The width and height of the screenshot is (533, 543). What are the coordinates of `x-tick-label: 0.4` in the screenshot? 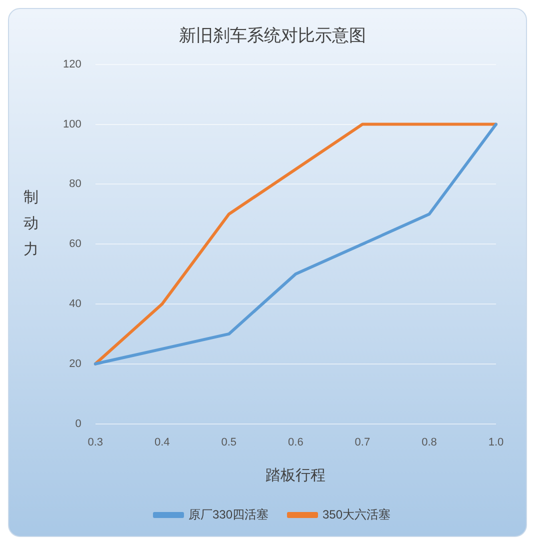 It's located at (162, 442).